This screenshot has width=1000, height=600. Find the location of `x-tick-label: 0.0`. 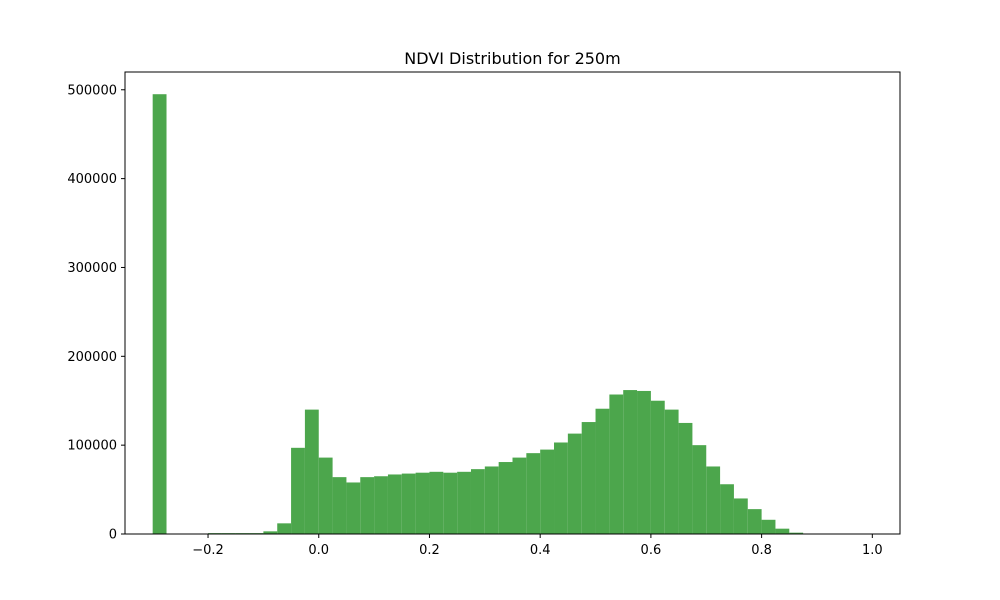

x-tick-label: 0.0 is located at coordinates (318, 550).